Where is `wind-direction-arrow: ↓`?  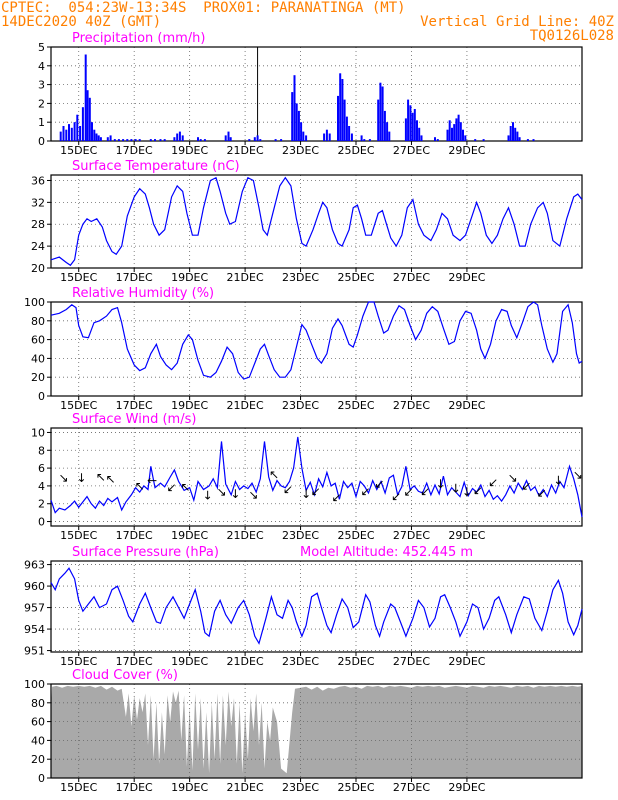
wind-direction-arrow: ↓ is located at coordinates (467, 492).